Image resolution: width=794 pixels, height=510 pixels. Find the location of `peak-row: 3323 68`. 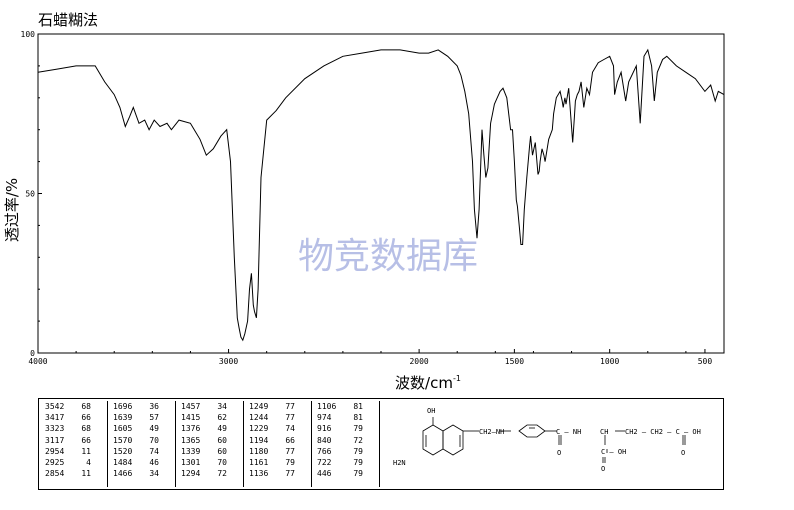

peak-row: 3323 68 is located at coordinates (73, 428).